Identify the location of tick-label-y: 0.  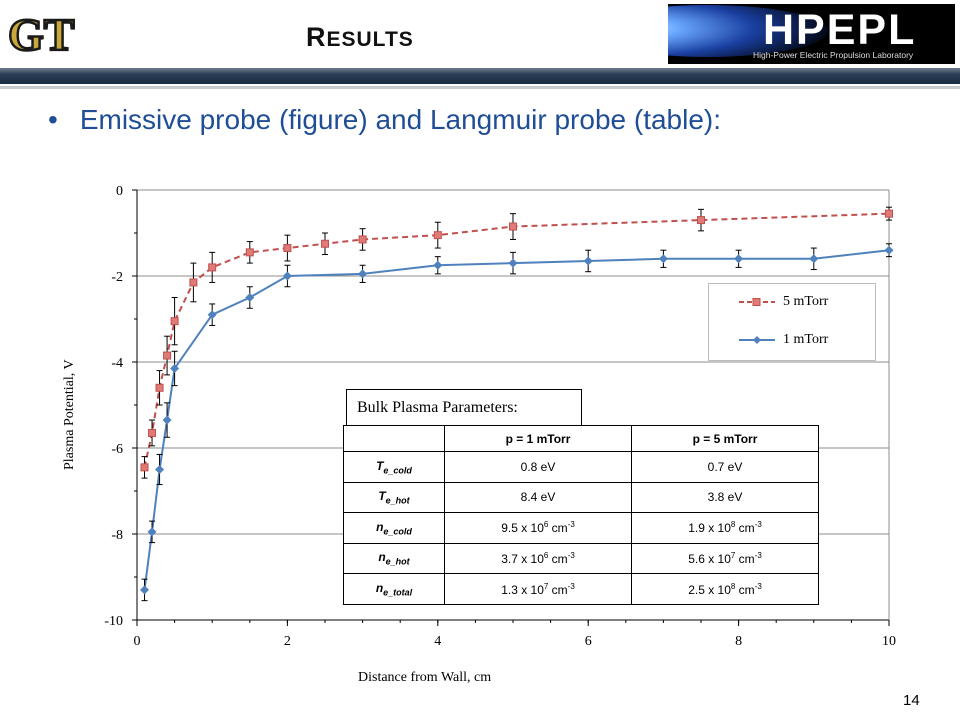
(119, 191).